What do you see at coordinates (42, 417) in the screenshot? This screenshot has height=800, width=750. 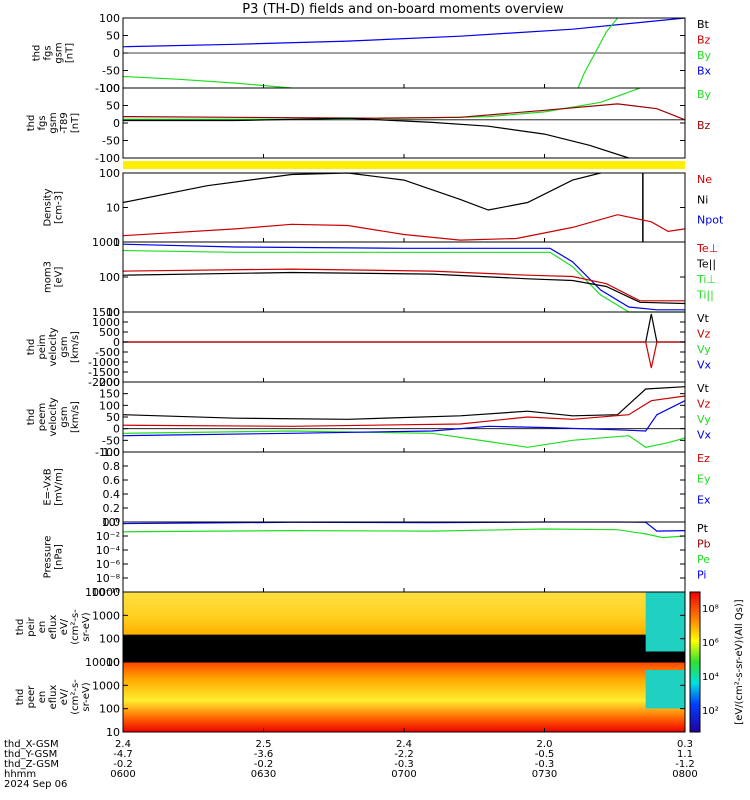 I see `ylabel-line: peem` at bounding box center [42, 417].